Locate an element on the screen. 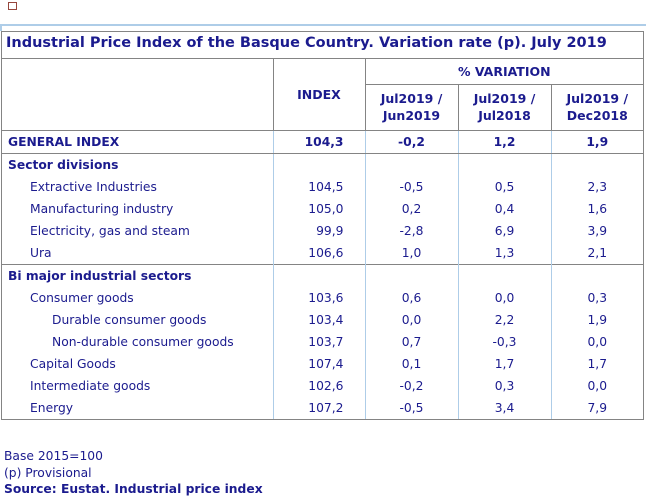 The height and width of the screenshot is (501, 646). row-variation-vs-dec: 0,3 is located at coordinates (597, 297).